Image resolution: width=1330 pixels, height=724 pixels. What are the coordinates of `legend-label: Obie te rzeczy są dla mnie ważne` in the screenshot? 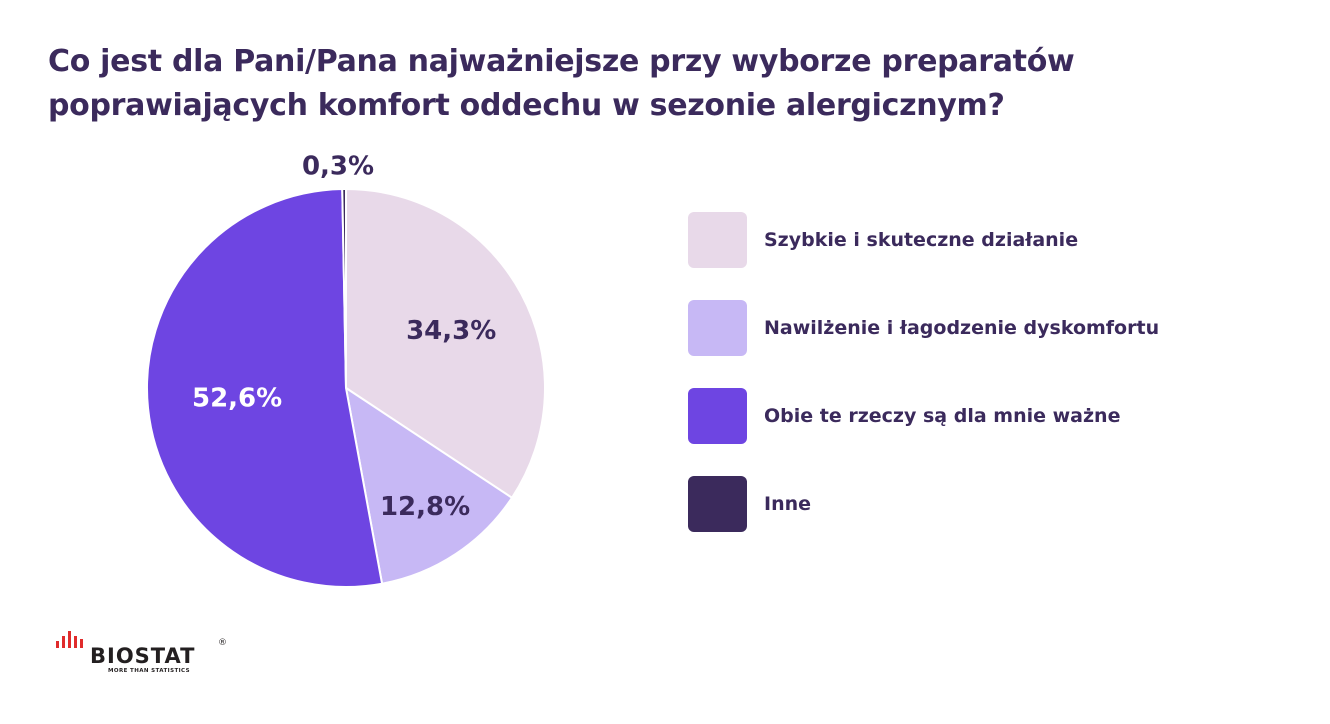 It's located at (942, 416).